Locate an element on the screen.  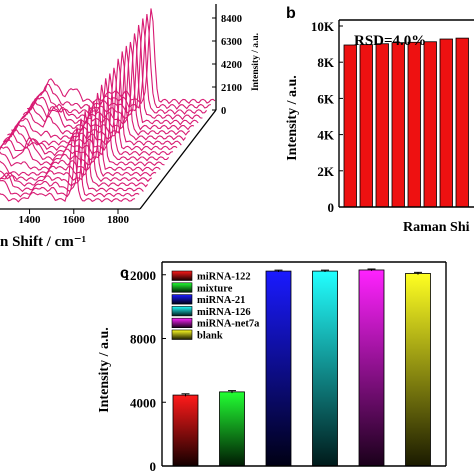
panel-c-y-tick-label: 8000 is located at coordinates (143, 339).